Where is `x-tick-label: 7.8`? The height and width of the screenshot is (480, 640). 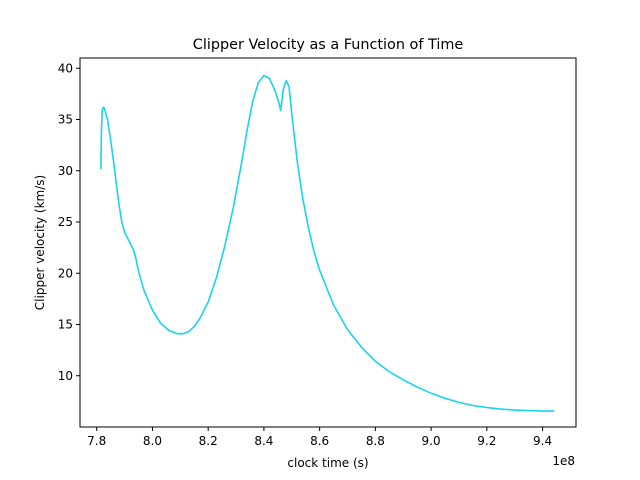 x-tick-label: 7.8 is located at coordinates (96, 441).